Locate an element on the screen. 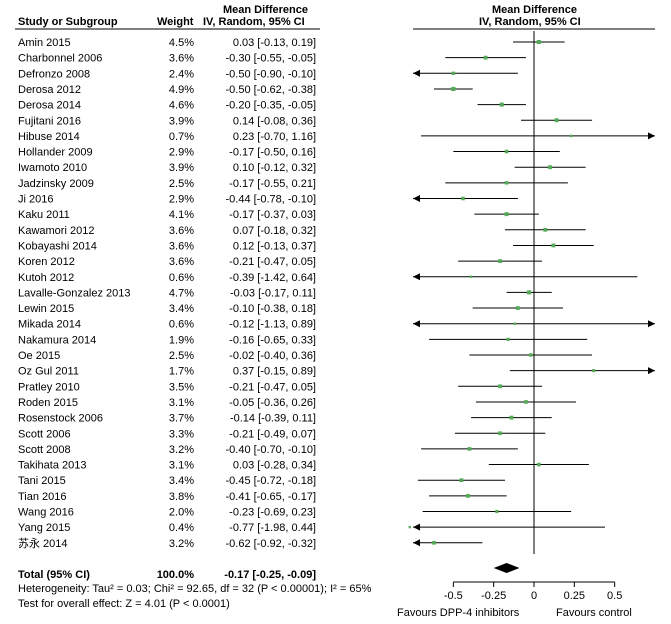 This screenshot has width=671, height=624. study-ci-text: -0.03 [-0.17, 0.11] is located at coordinates (273, 293).